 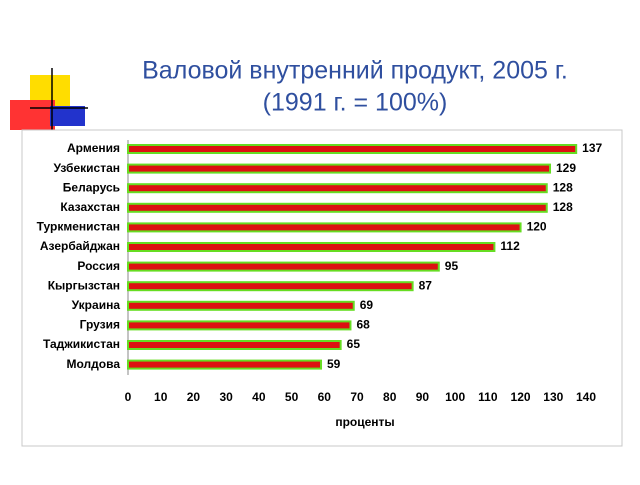 What do you see at coordinates (93, 148) in the screenshot?
I see `y-tick-label: Армения` at bounding box center [93, 148].